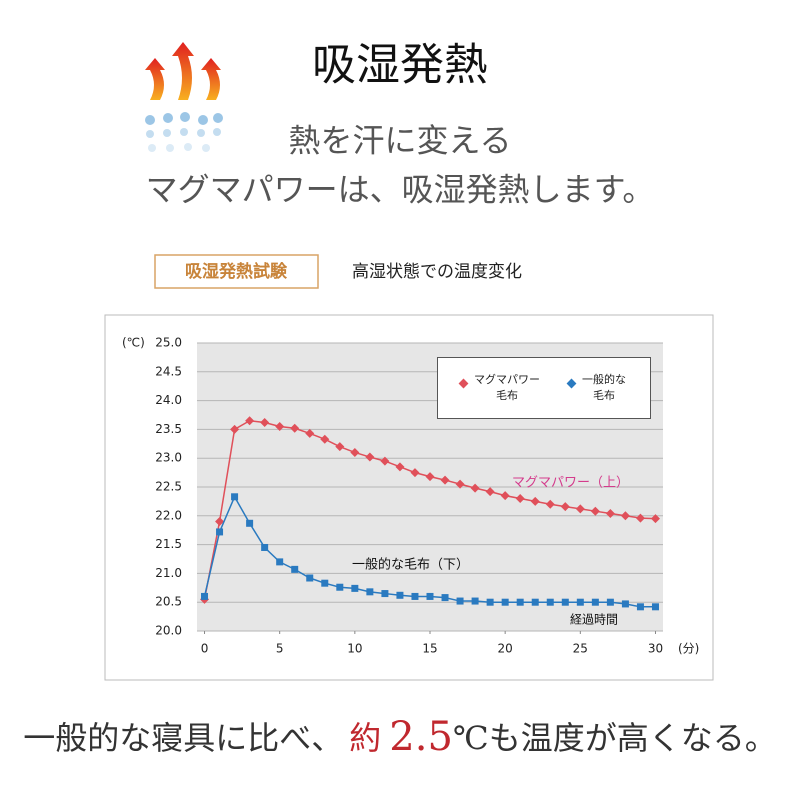 The height and width of the screenshot is (800, 800). I want to click on x-tick-label: 25, so click(580, 649).